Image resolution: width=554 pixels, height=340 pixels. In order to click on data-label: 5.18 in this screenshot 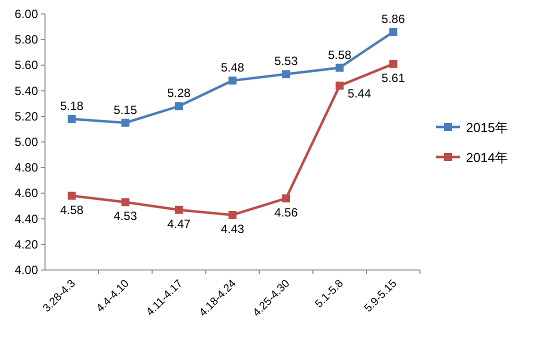, I will do `click(72, 105)`.